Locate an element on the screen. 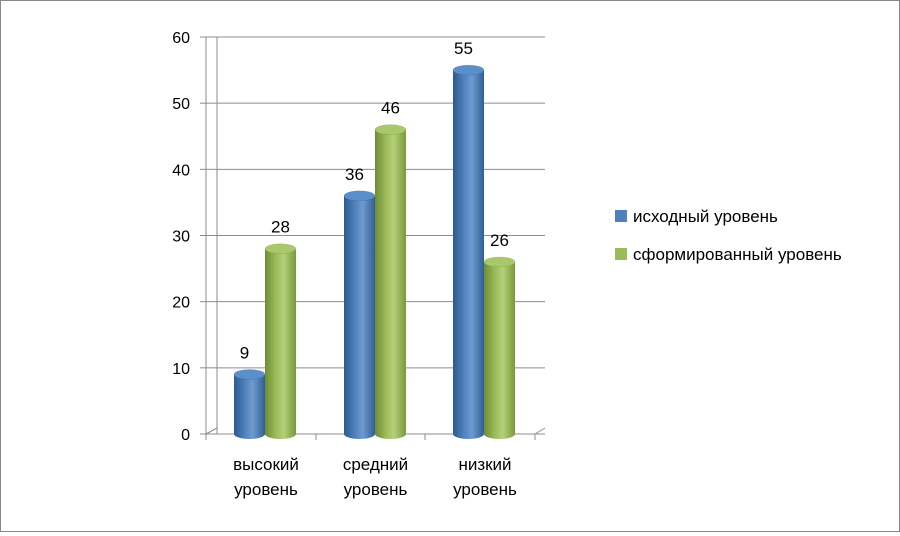  data-label: 28 is located at coordinates (280, 227).